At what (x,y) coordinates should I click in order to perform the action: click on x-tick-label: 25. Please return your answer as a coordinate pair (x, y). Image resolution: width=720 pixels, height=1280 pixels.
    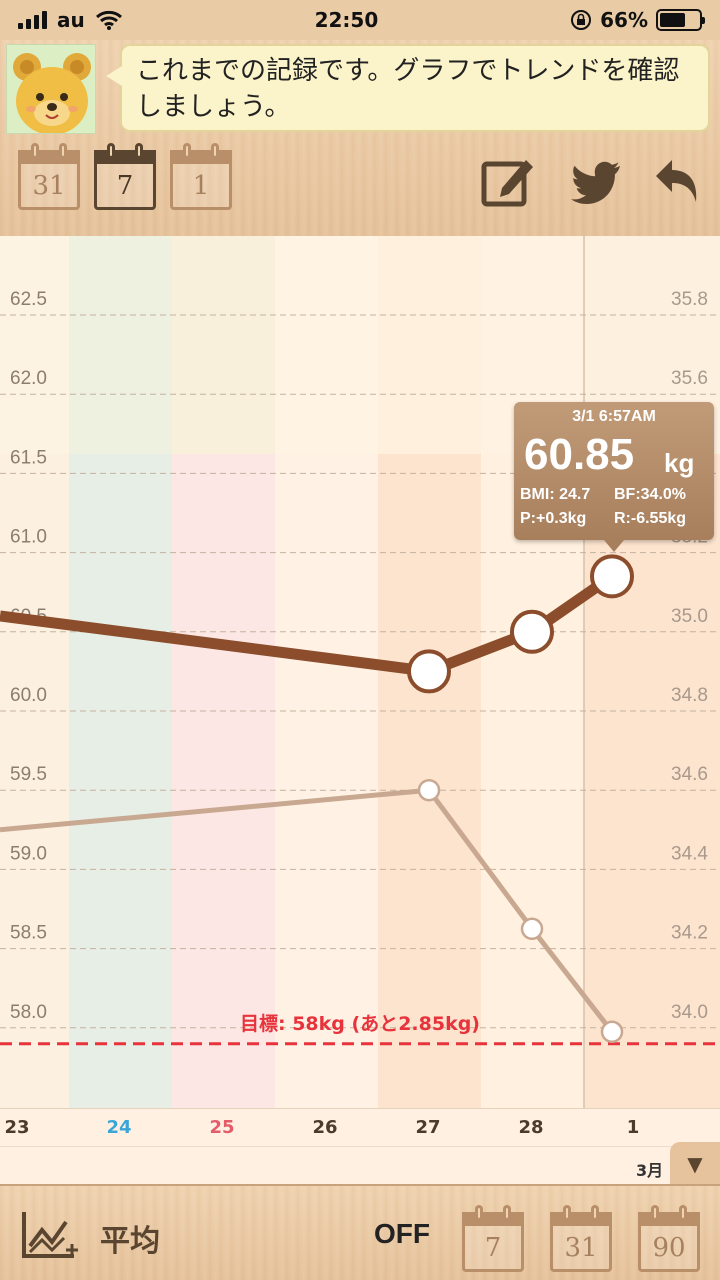
    Looking at the image, I should click on (222, 1127).